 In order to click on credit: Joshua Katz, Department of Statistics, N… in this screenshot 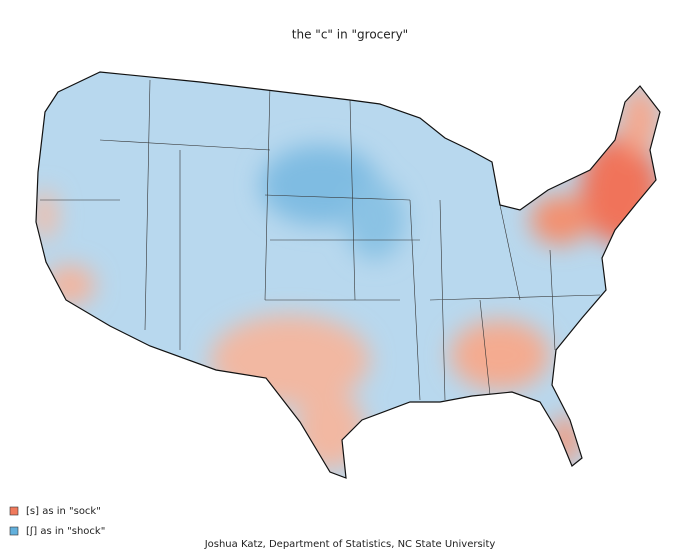, I will do `click(350, 544)`.